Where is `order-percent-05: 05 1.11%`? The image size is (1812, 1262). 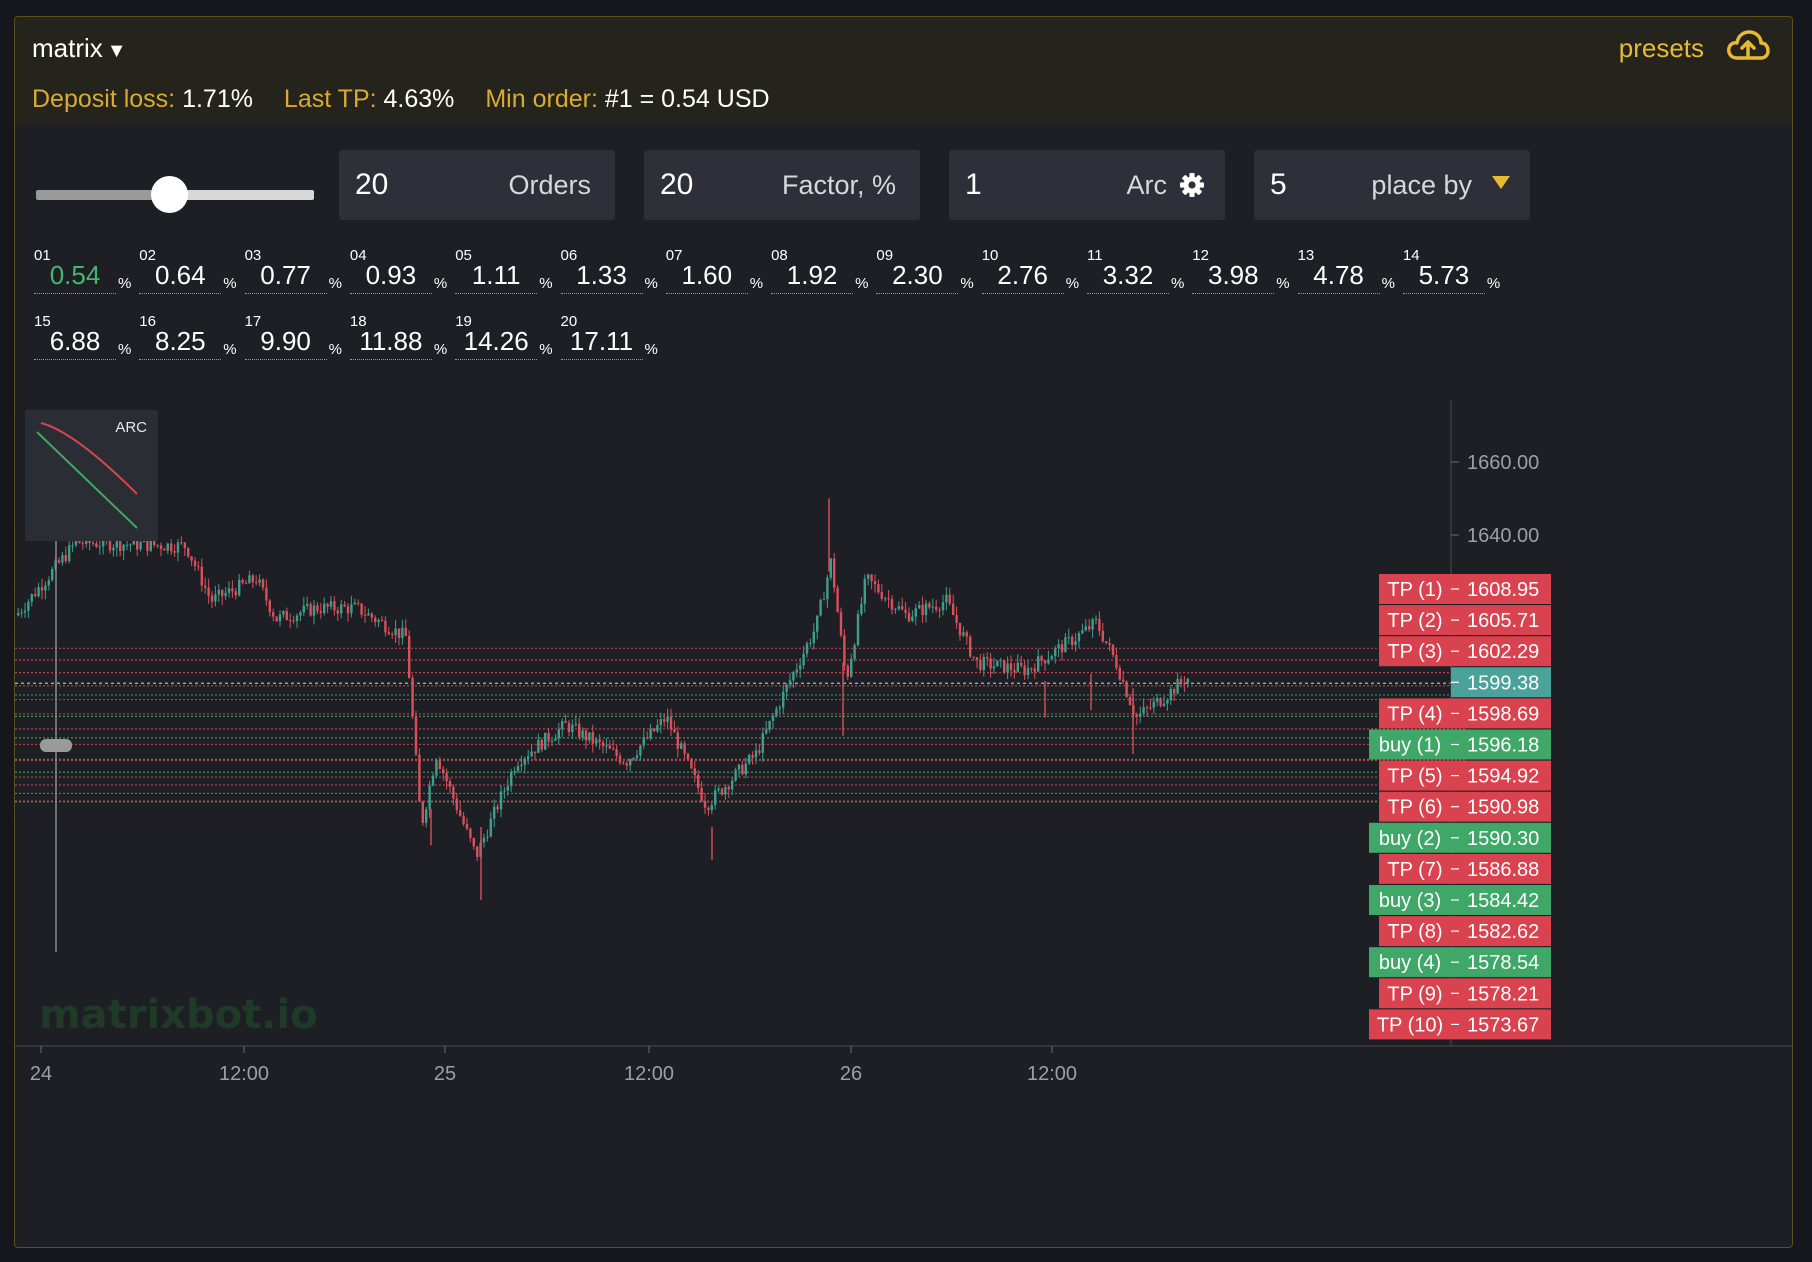
order-percent-05: 05 1.11% is located at coordinates (504, 272).